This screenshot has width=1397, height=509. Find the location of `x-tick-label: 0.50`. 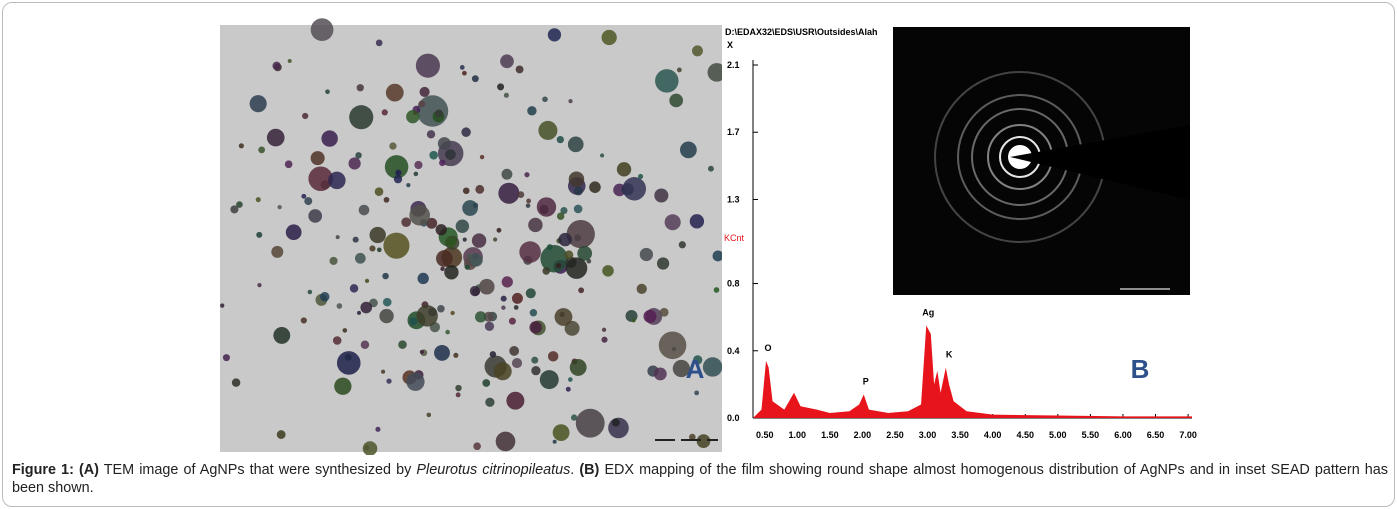

x-tick-label: 0.50 is located at coordinates (765, 435).